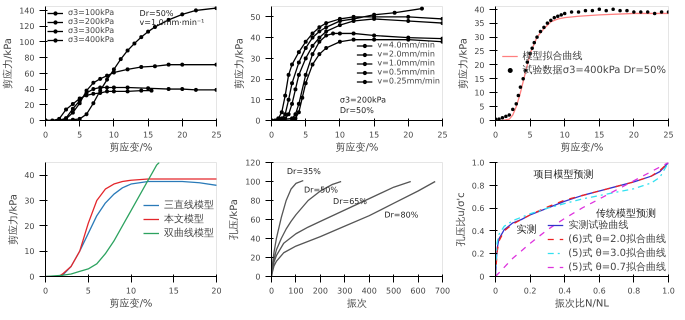 This screenshot has height=320, width=685. I want to click on legend-label: v=4.0mm/min, so click(406, 45).